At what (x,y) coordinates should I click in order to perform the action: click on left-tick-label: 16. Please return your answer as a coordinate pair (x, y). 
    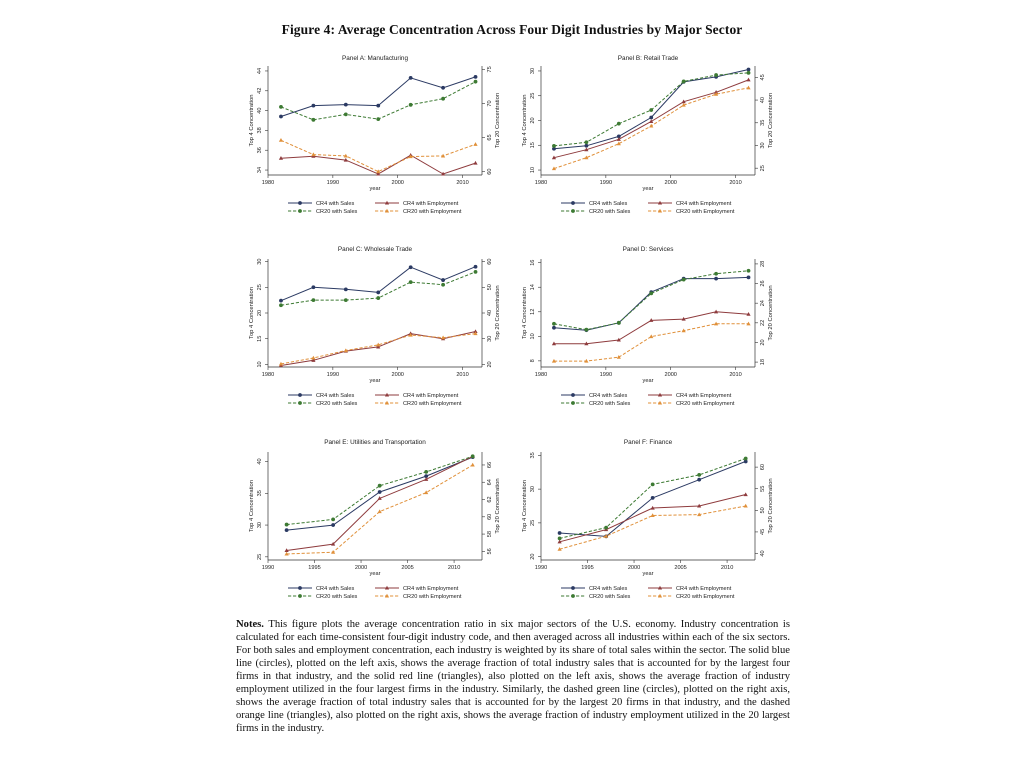
    Looking at the image, I should click on (533, 263).